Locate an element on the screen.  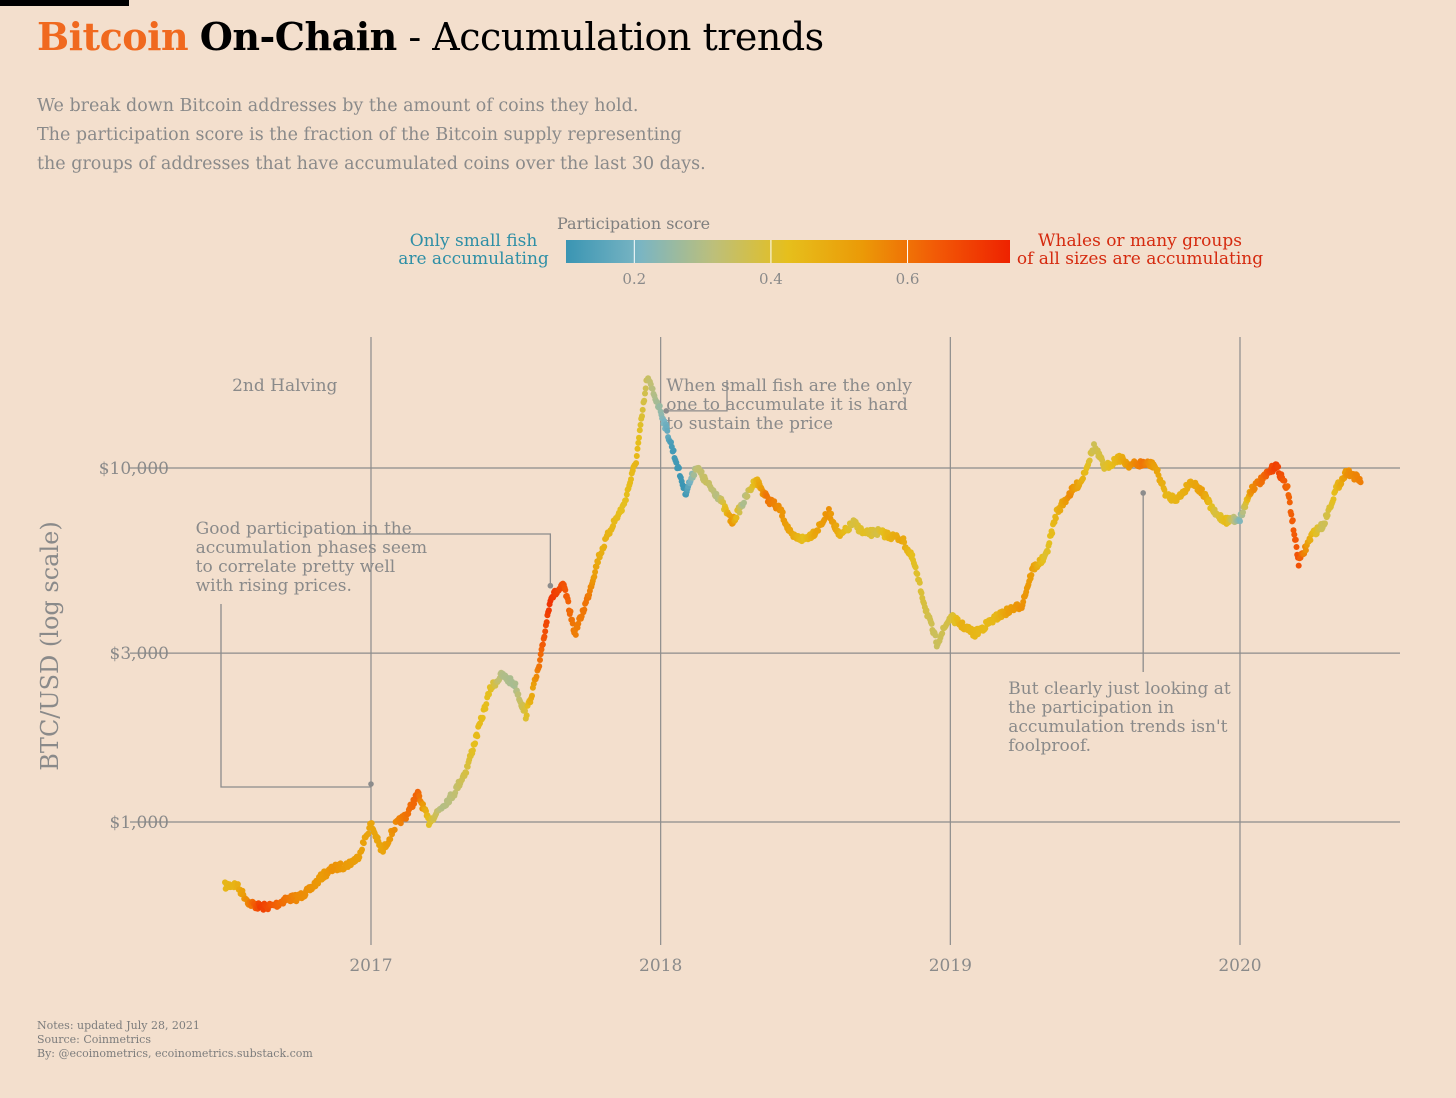
footnote-source: Source: Coinmetrics is located at coordinates (94, 1039).